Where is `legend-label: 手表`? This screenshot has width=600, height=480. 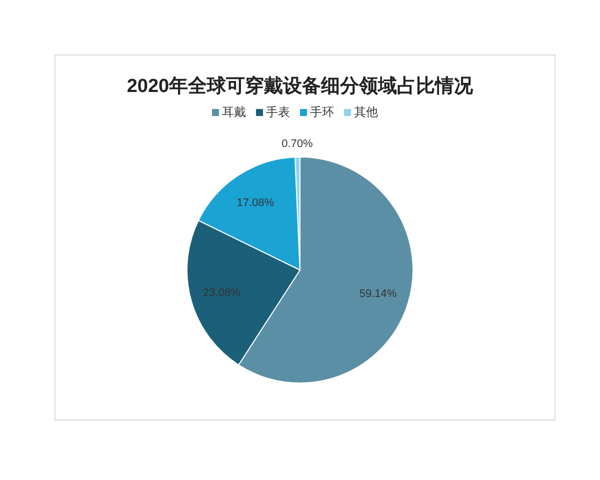
legend-label: 手表 is located at coordinates (278, 112).